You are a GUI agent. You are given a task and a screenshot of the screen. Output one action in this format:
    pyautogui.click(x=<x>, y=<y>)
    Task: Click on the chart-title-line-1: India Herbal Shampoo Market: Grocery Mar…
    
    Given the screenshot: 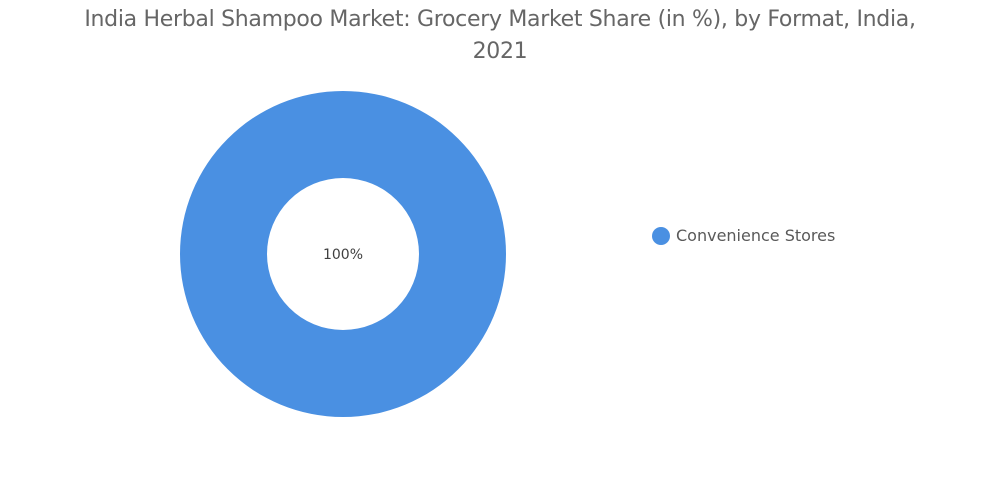 What is the action you would take?
    pyautogui.click(x=500, y=19)
    